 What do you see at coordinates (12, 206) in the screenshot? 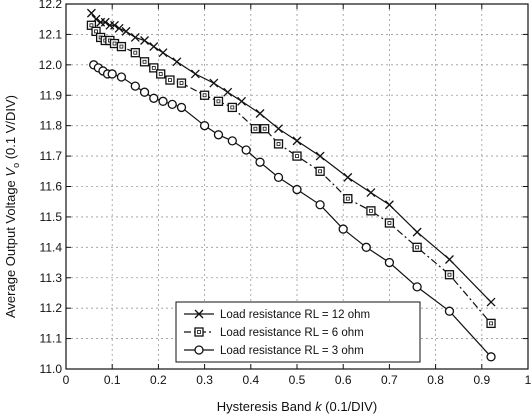
I see `y-axis-title: Average Output Voltage Vo (0.1 V/DIV)` at bounding box center [12, 206].